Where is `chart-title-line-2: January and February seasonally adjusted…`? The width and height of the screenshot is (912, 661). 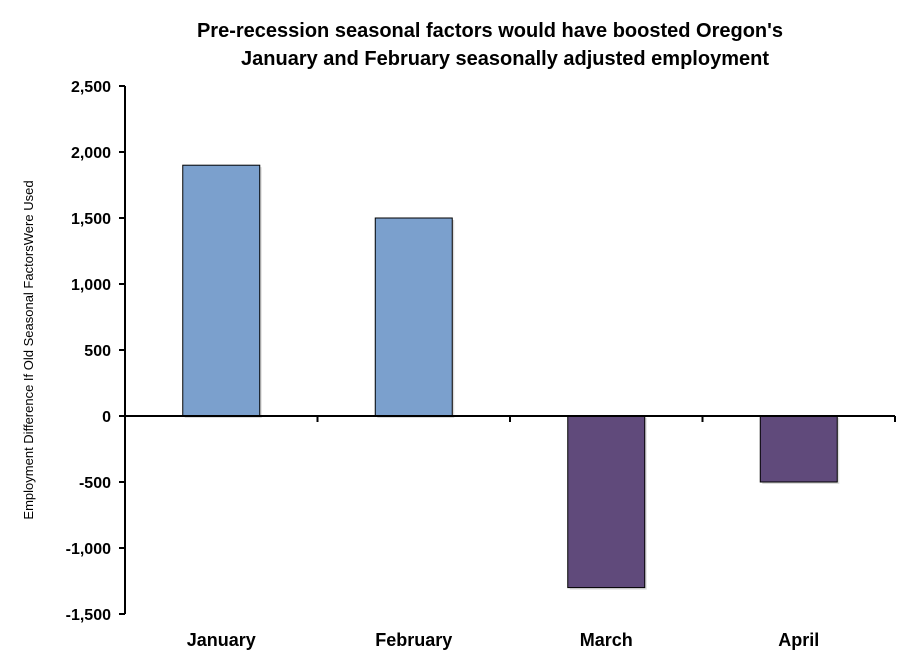 chart-title-line-2: January and February seasonally adjusted… is located at coordinates (505, 59).